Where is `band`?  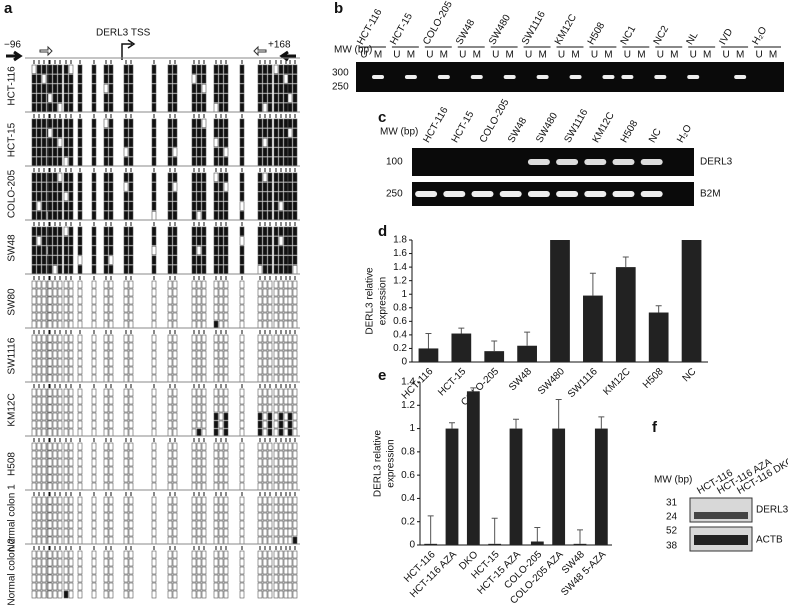
band is located at coordinates (426, 194).